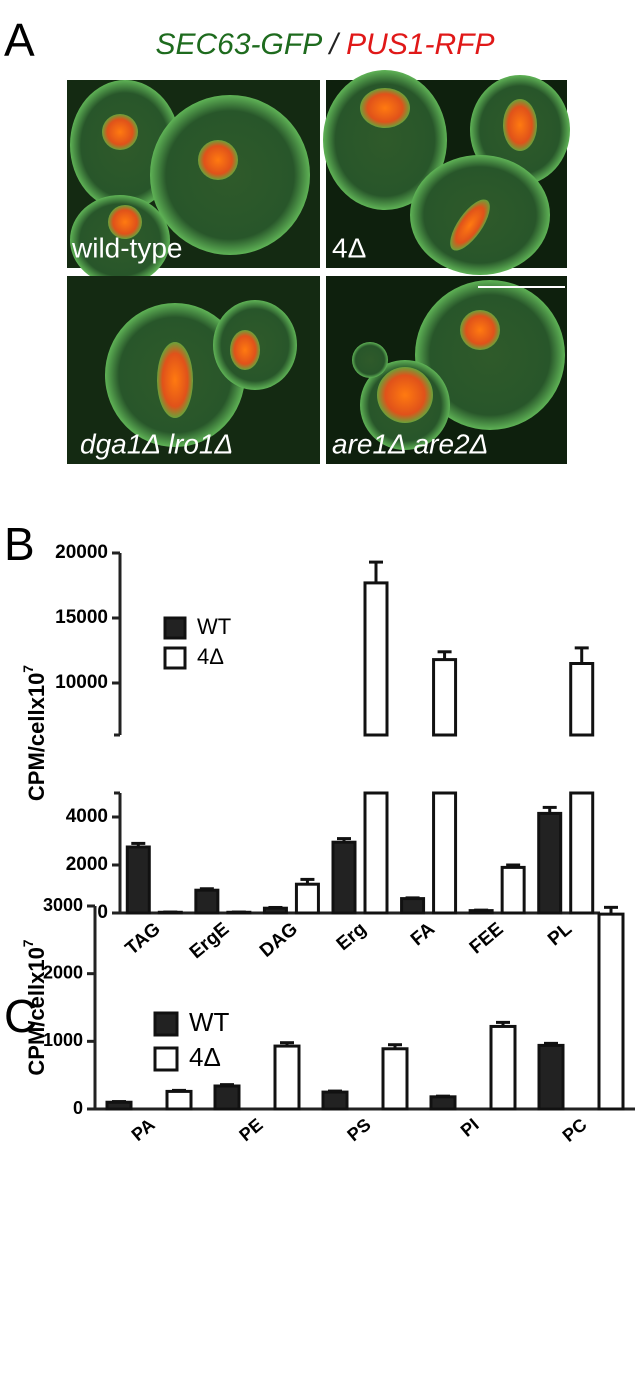 The width and height of the screenshot is (640, 1391). Describe the element at coordinates (19, 40) in the screenshot. I see `panel-label: A` at that location.